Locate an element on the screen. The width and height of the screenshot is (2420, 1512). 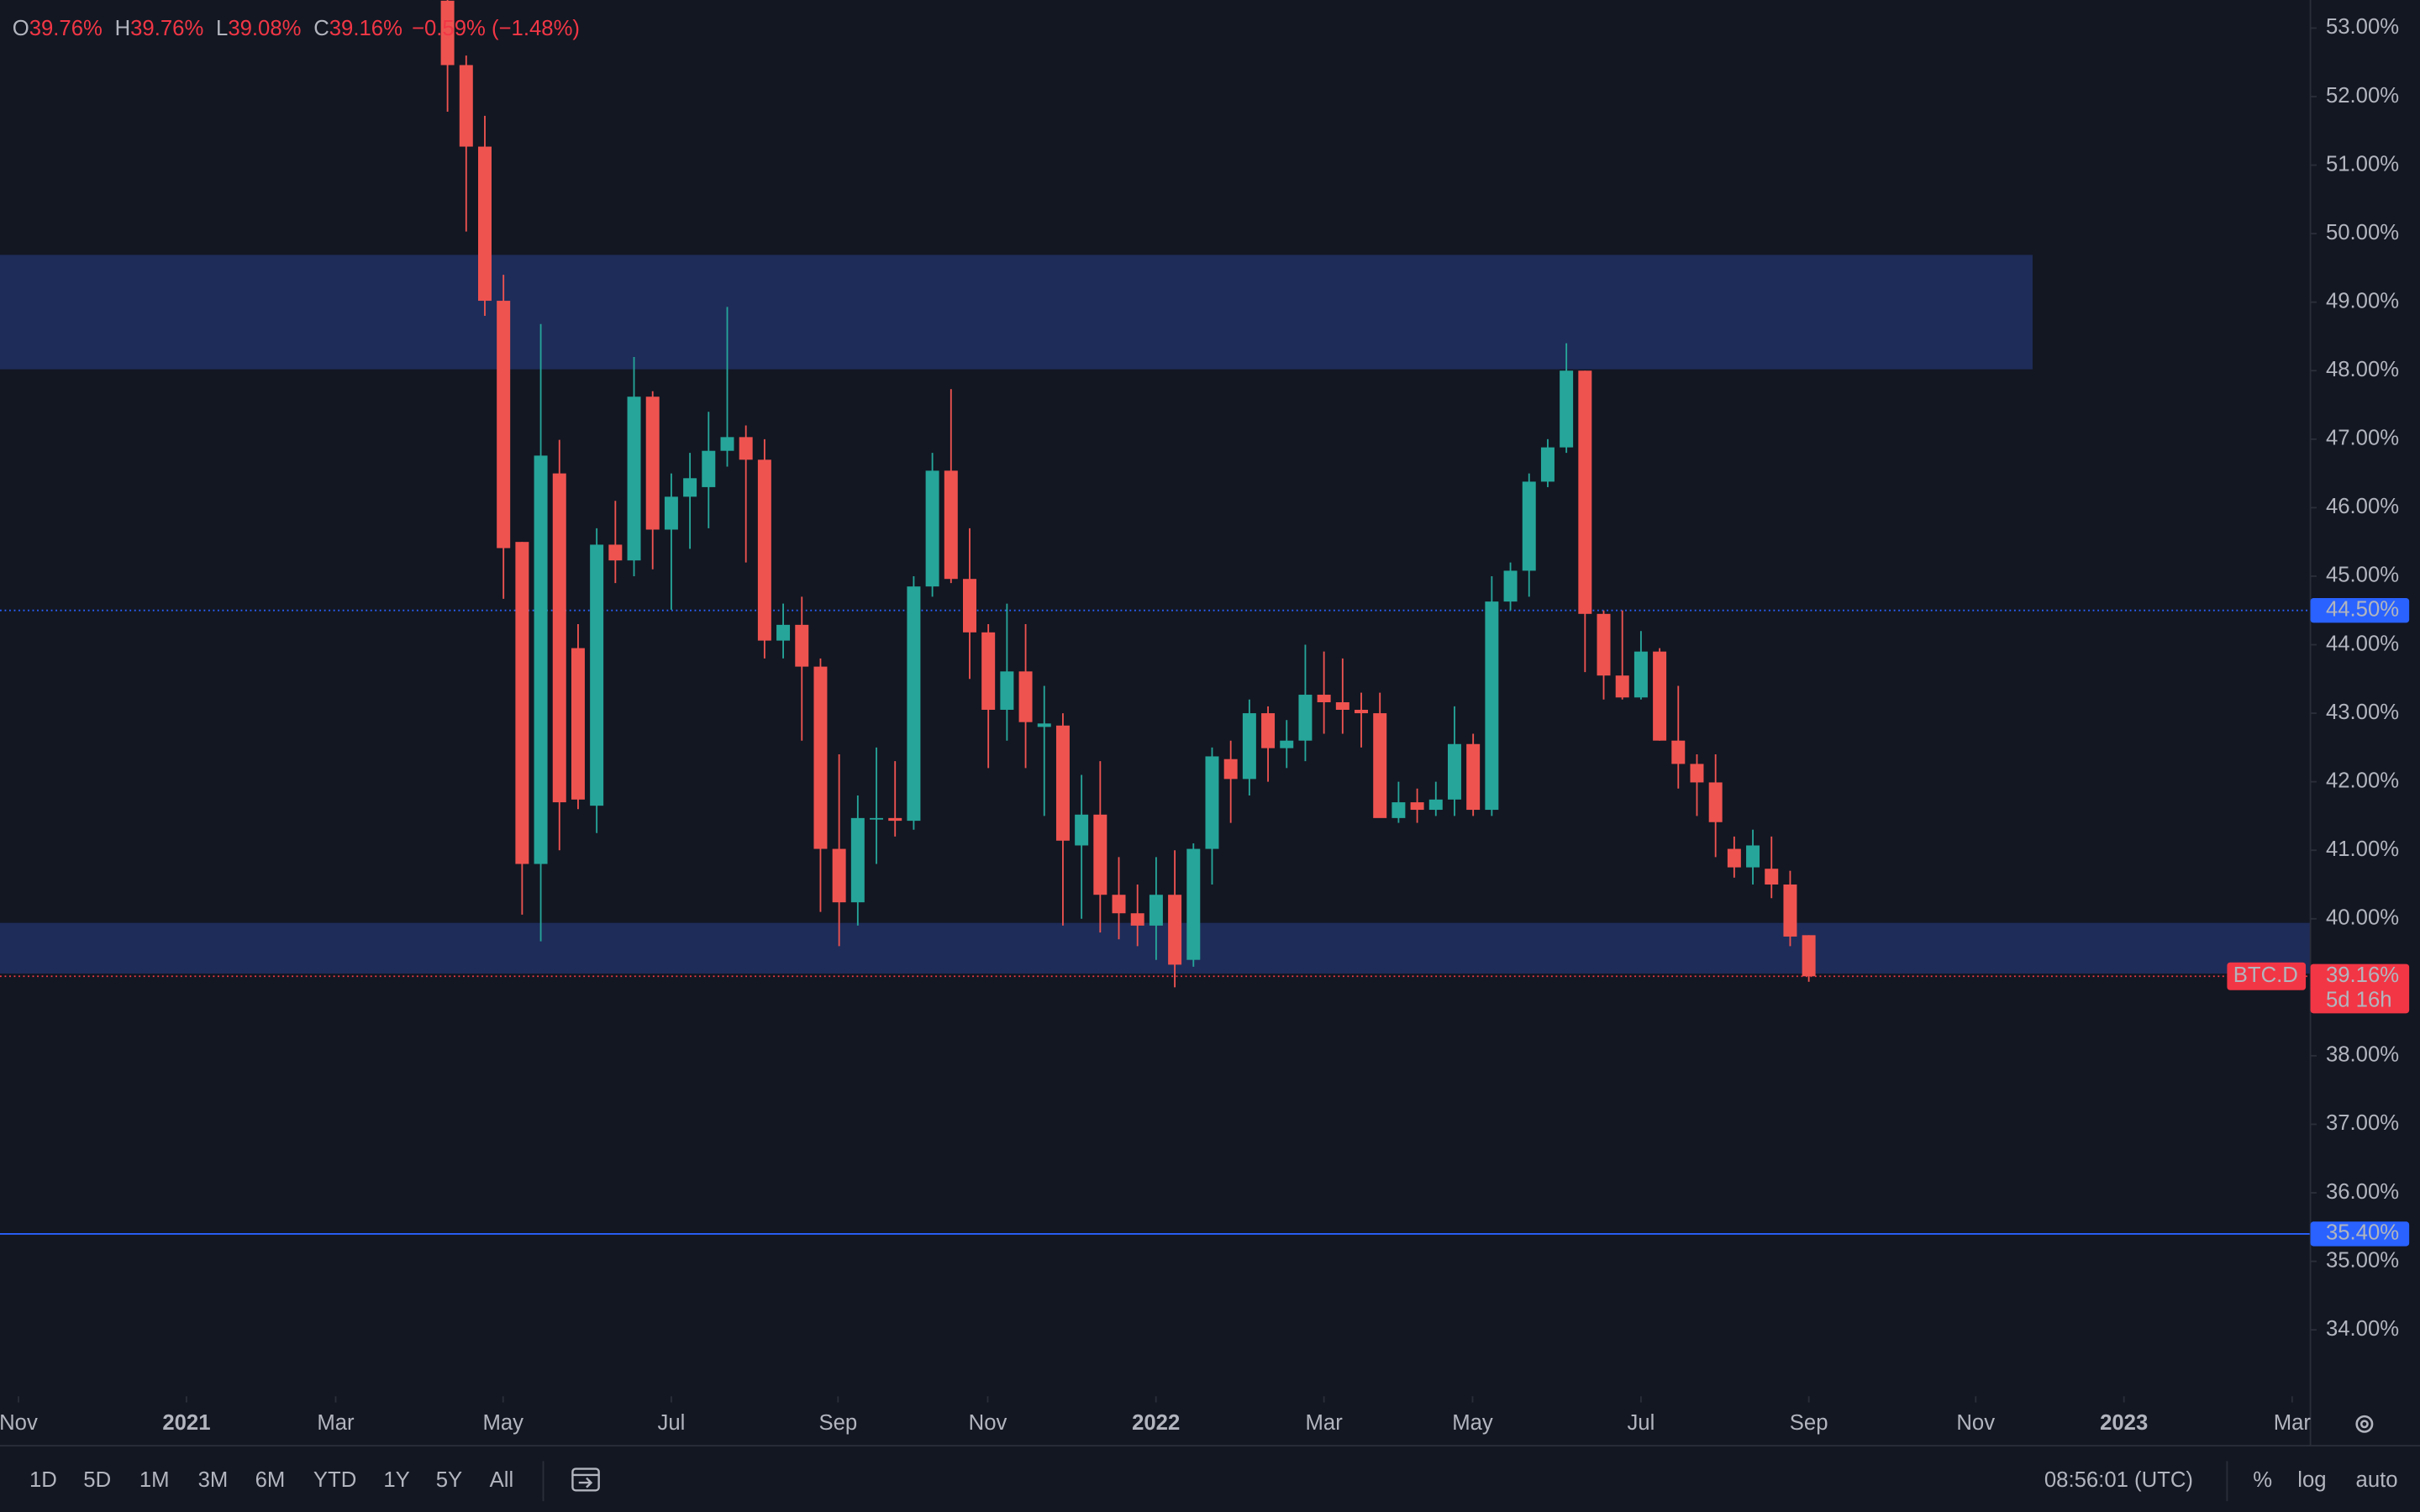
level-label-bg is located at coordinates (2360, 1234).